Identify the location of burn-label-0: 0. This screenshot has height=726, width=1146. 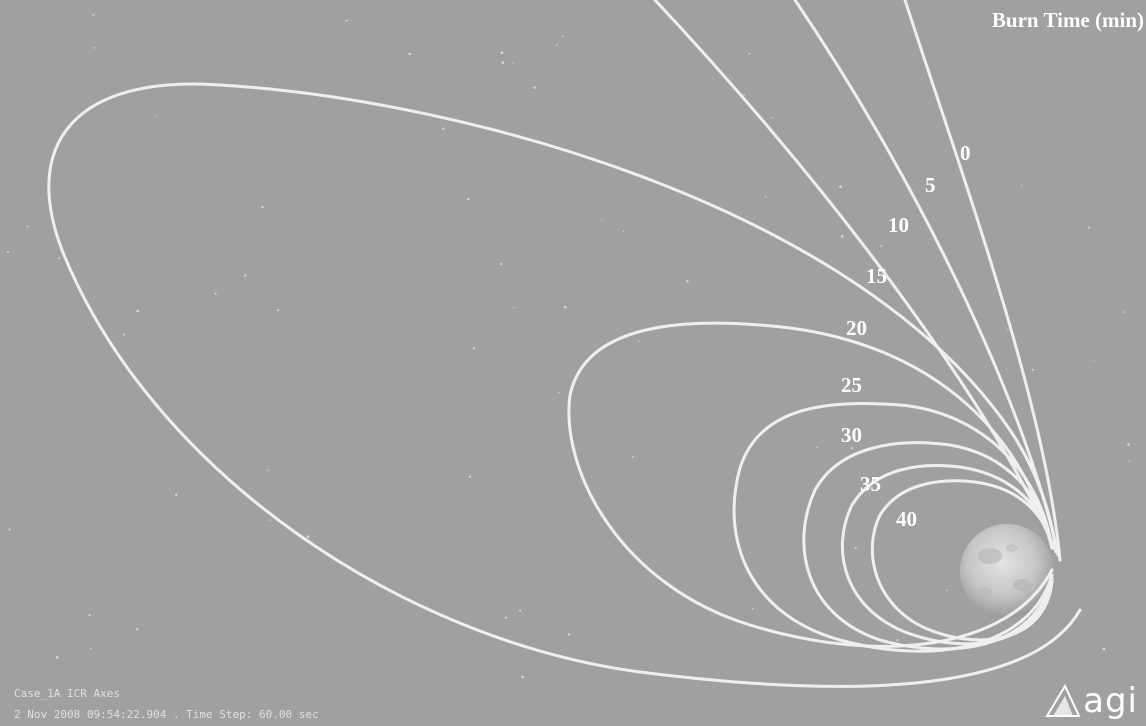
(965, 153).